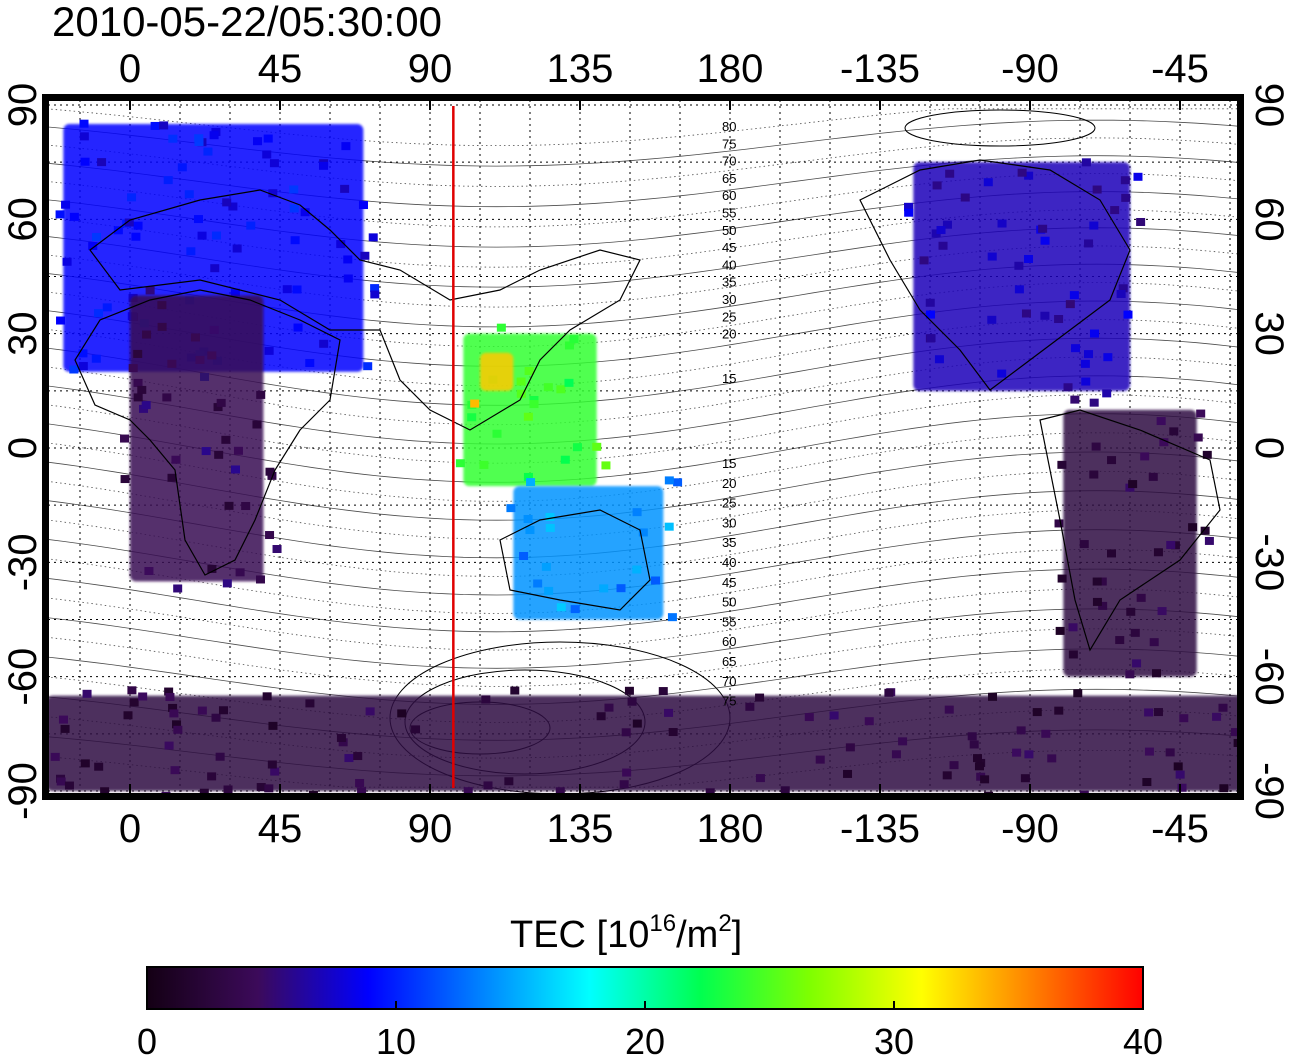  I want to click on lon-tick-label-bottom: 180, so click(730, 829).